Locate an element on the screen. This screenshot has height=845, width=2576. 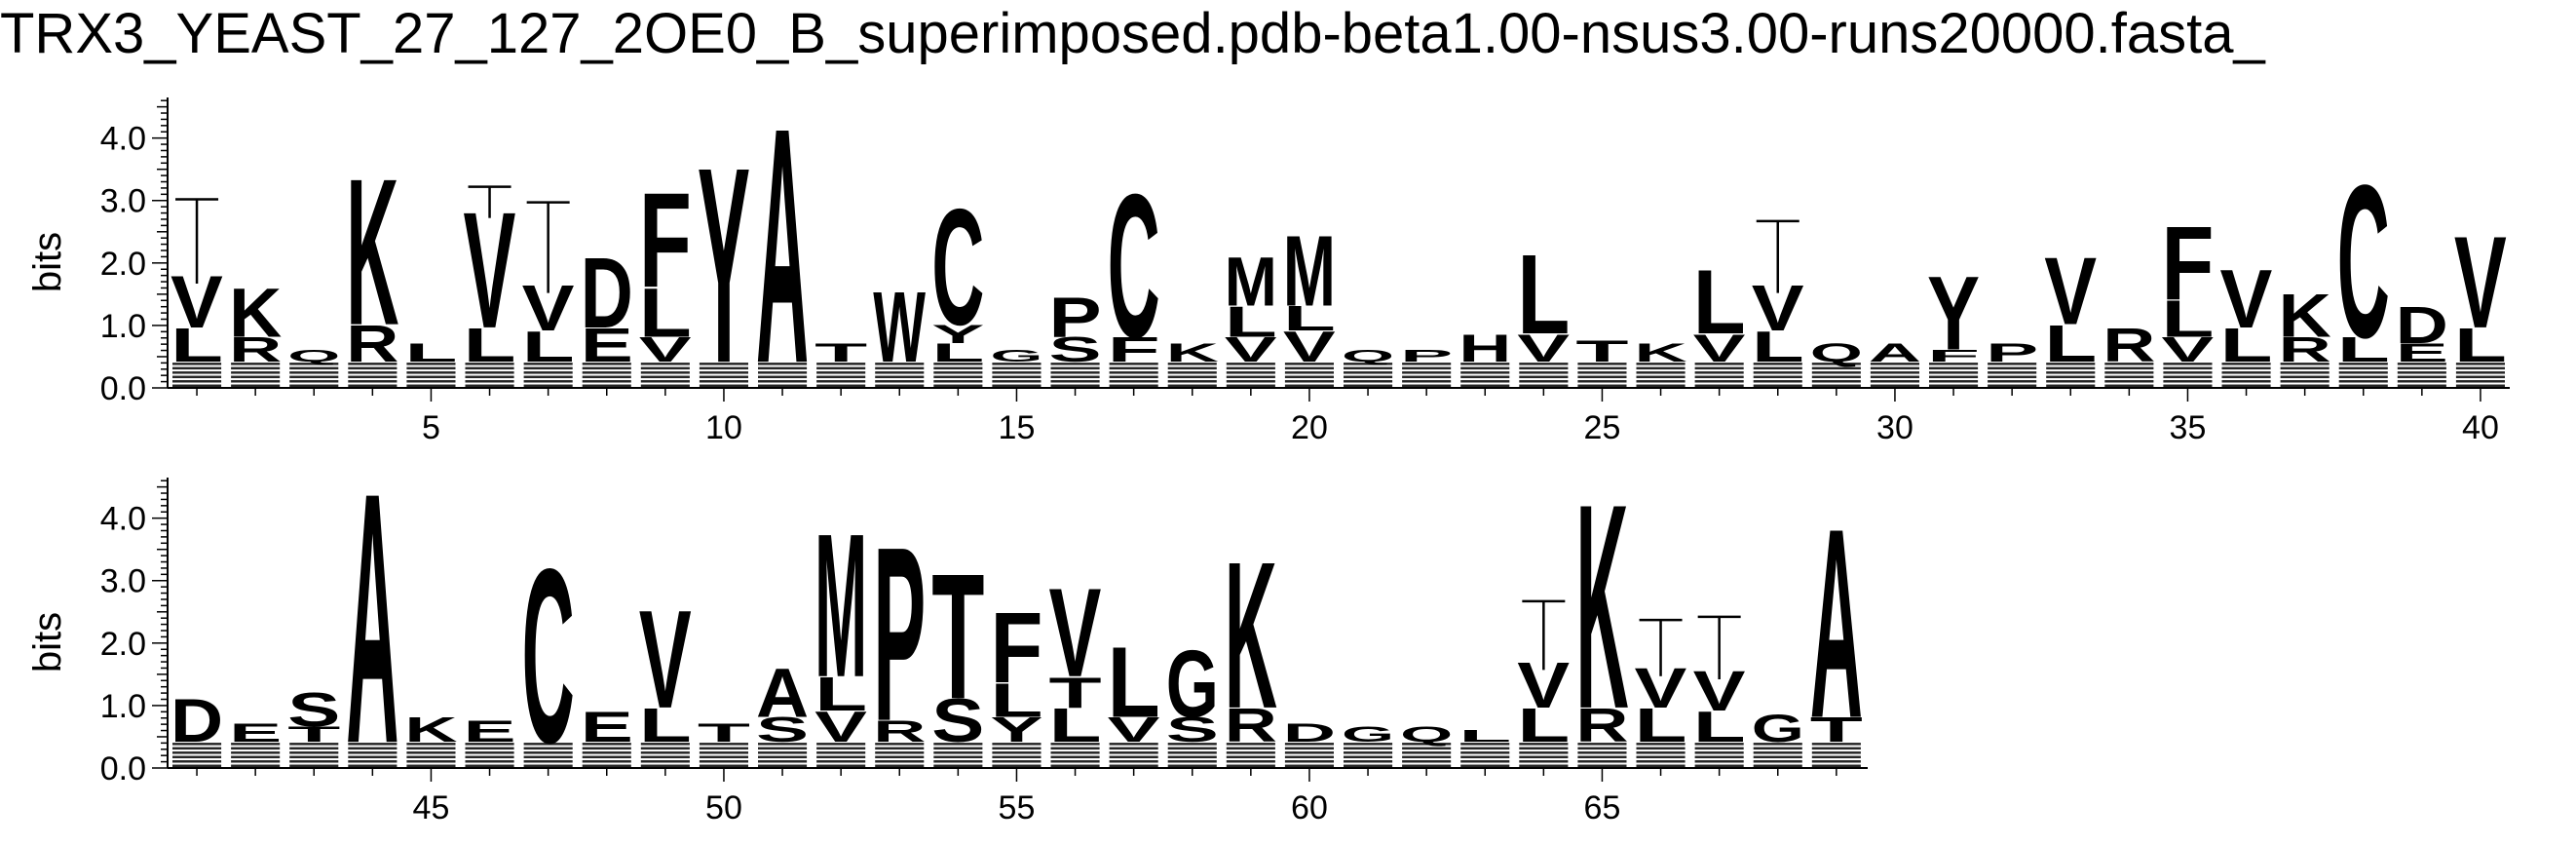
logo-column-28: LV is located at coordinates (1778, 303).